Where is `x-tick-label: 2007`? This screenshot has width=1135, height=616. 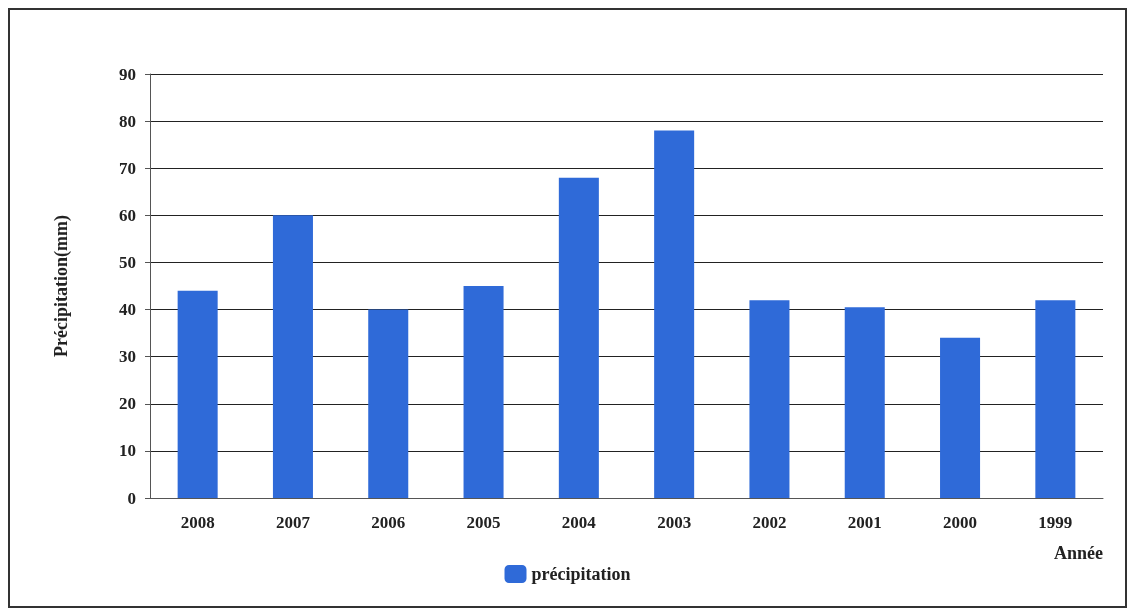
x-tick-label: 2007 is located at coordinates (293, 522).